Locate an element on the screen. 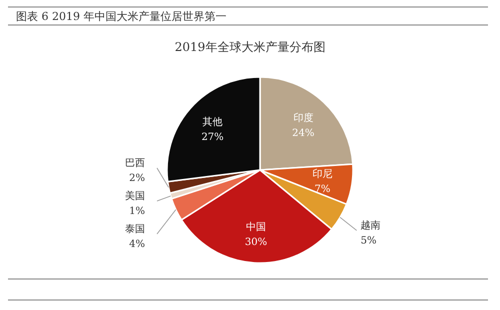  data-label: 5% is located at coordinates (368, 240).